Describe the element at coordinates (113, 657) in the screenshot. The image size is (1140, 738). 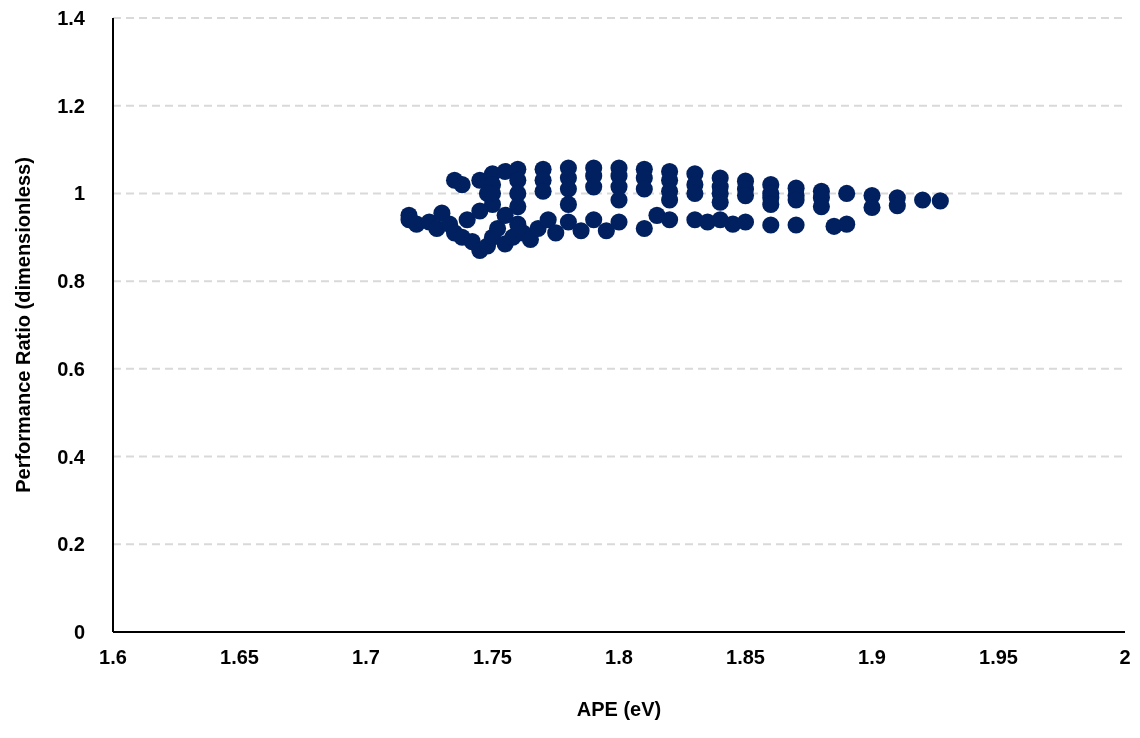
I see `x-tick-label: 1.6` at that location.